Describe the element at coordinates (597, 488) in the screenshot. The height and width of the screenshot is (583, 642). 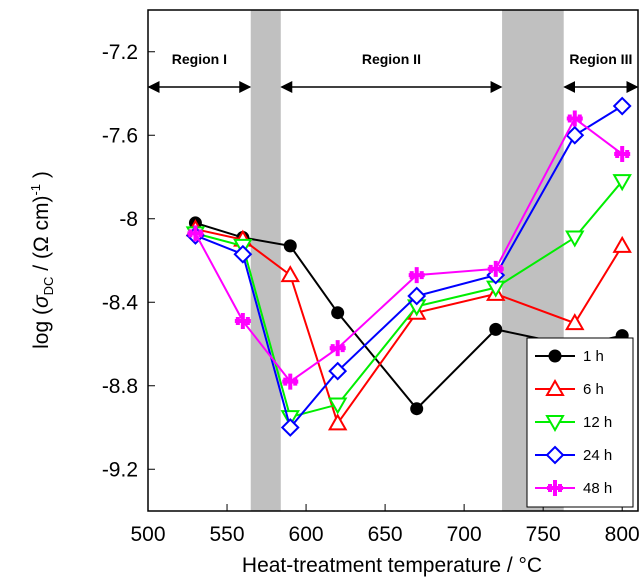
I see `legend-label: 48 h` at that location.